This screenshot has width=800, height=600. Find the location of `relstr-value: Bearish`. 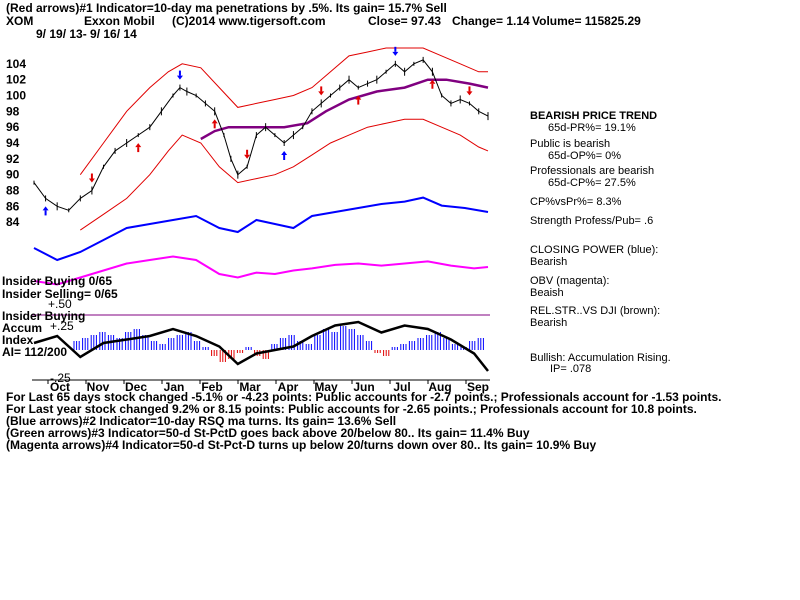

relstr-value: Bearish is located at coordinates (549, 323).